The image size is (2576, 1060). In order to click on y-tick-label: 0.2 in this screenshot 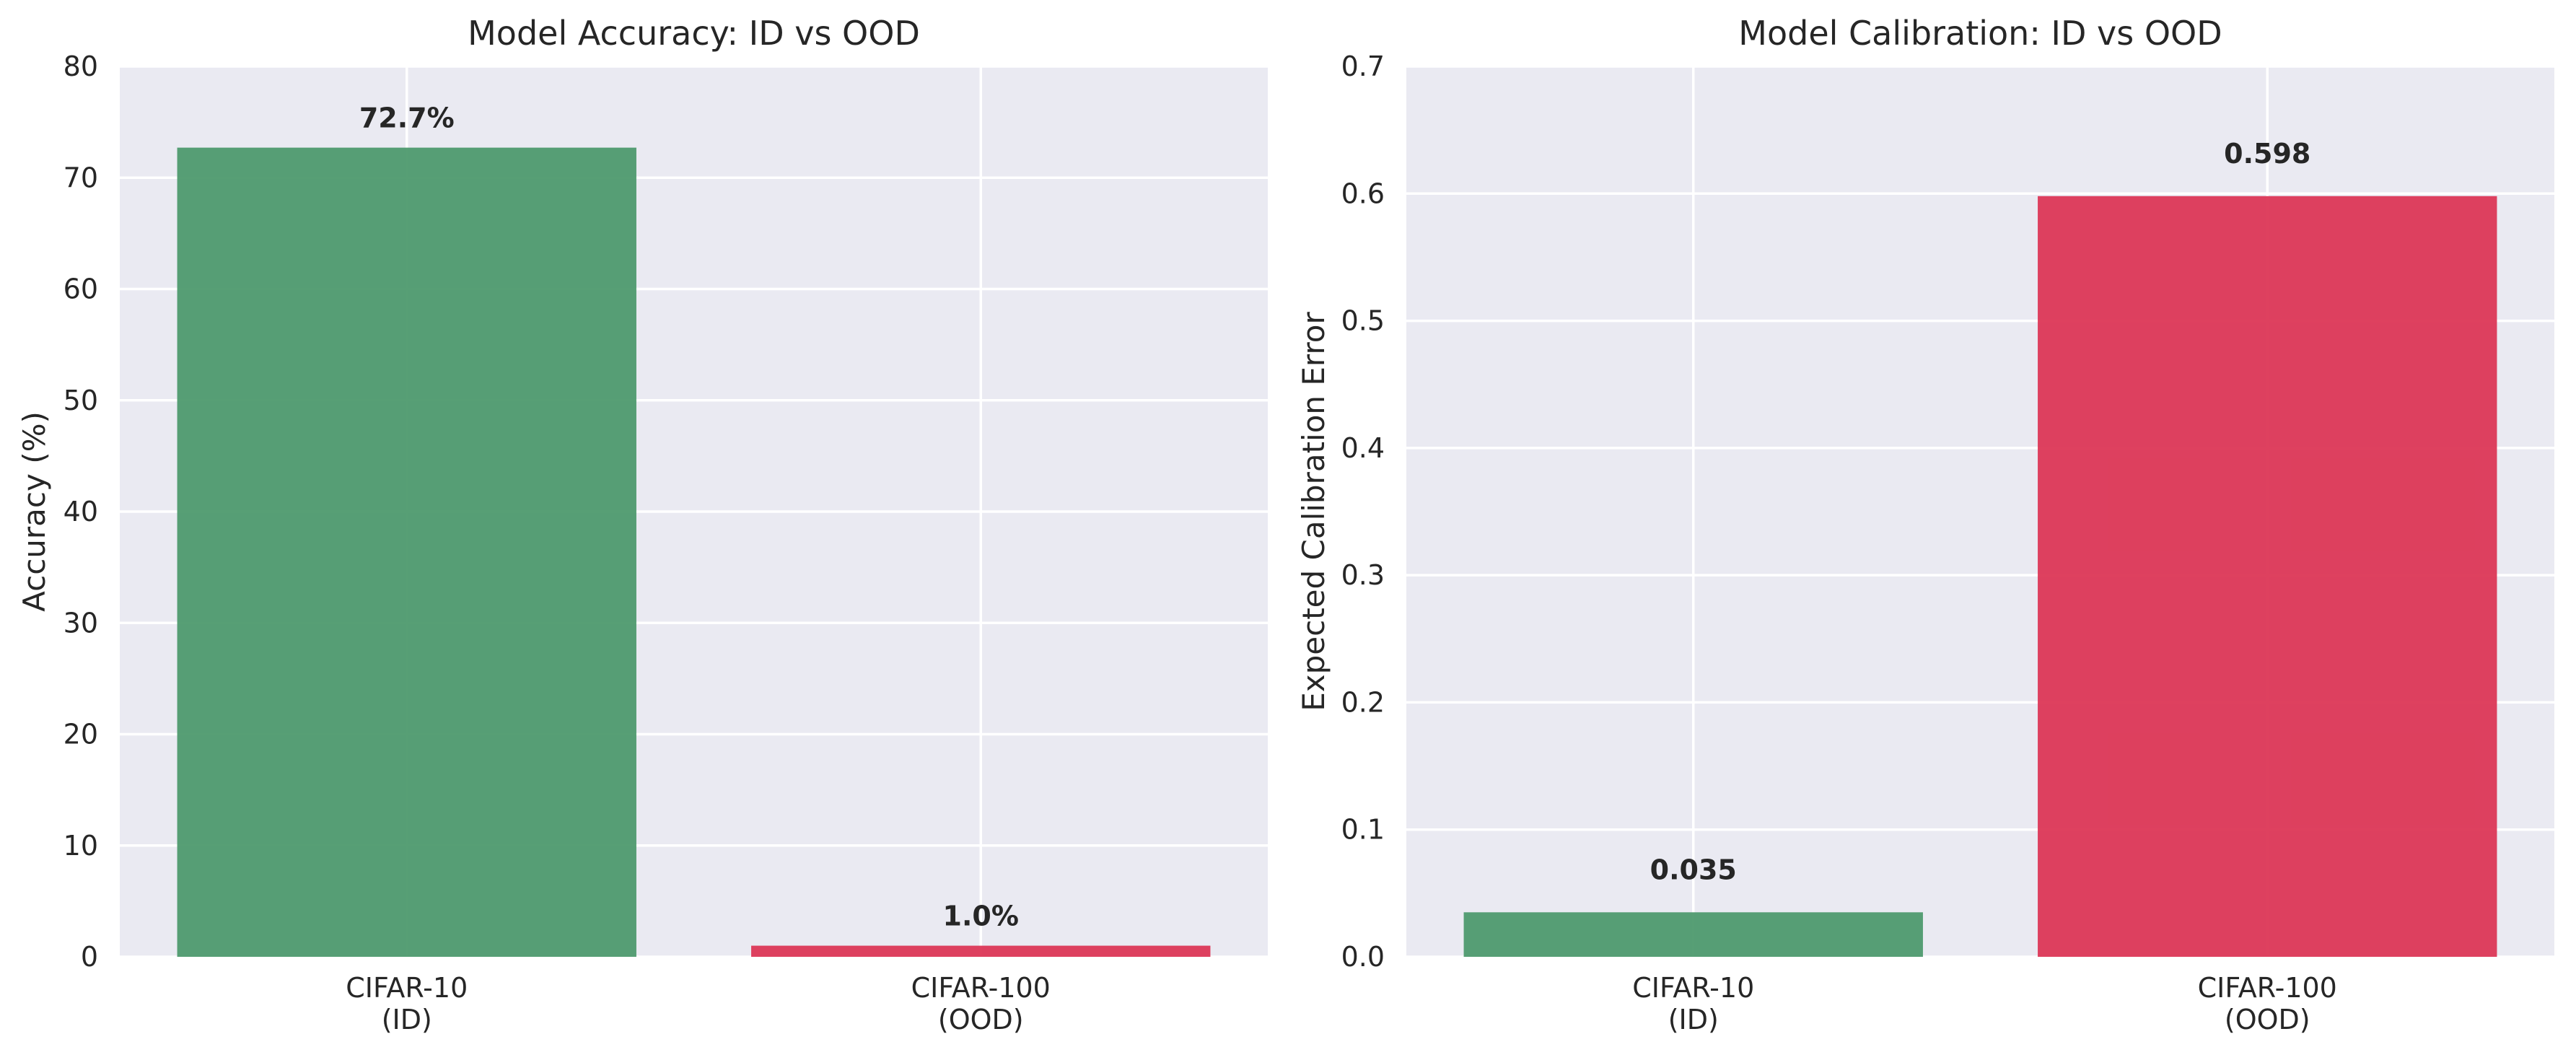, I will do `click(1363, 702)`.